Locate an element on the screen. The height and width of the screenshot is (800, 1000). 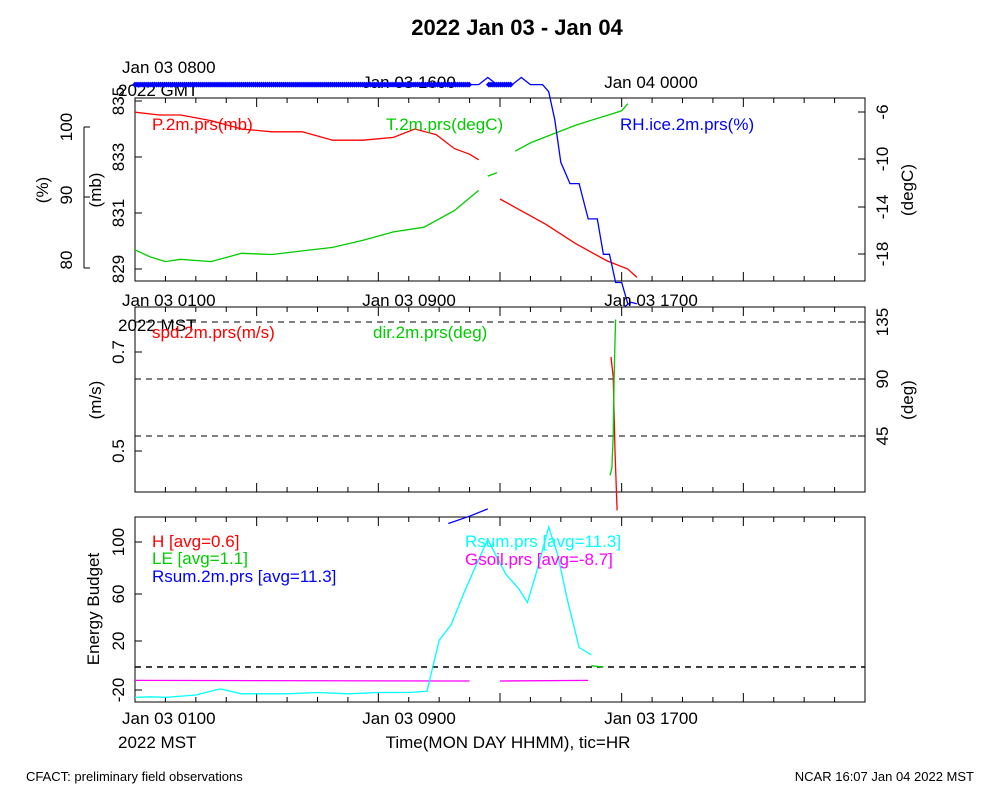
legend-speed: spd.2m.prs(m/s) is located at coordinates (213, 332).